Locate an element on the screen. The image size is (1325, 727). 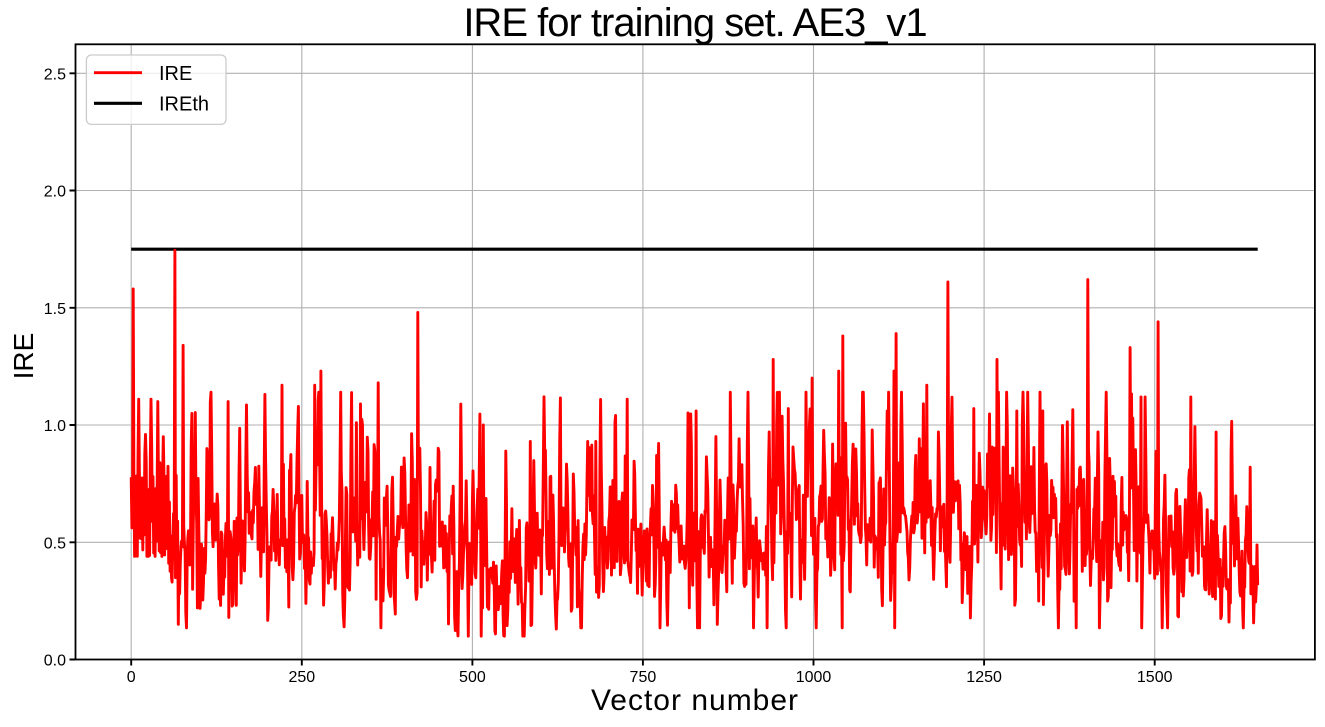
svg-text: 2.5 is located at coordinates (55, 75).